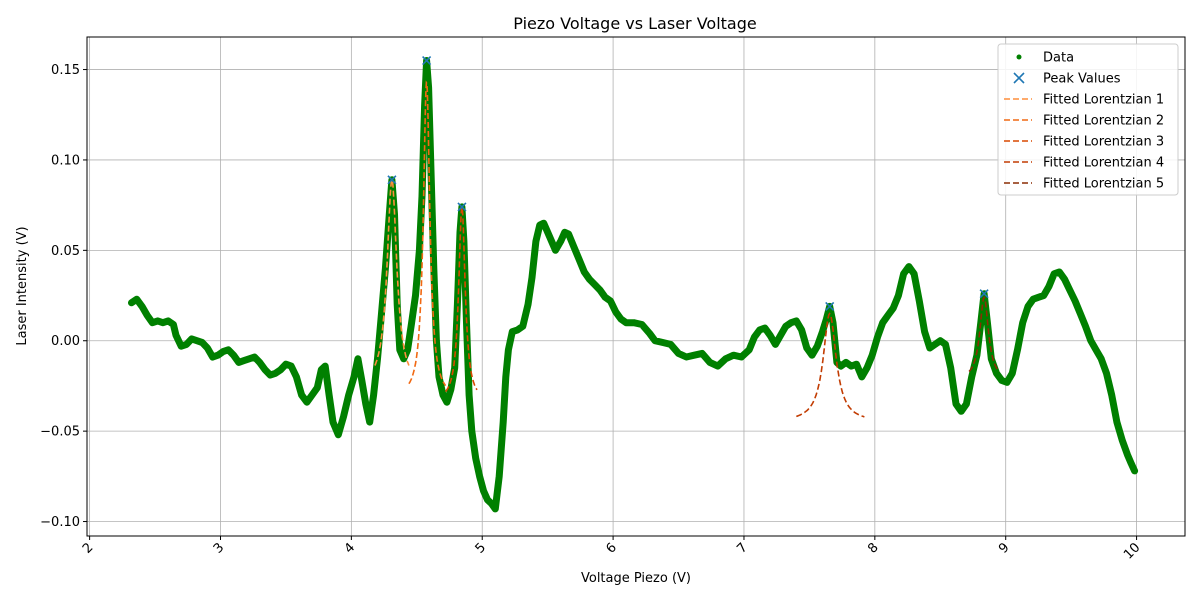 The height and width of the screenshot is (600, 1200). I want to click on legend-peak-swatch, so click(1019, 78).